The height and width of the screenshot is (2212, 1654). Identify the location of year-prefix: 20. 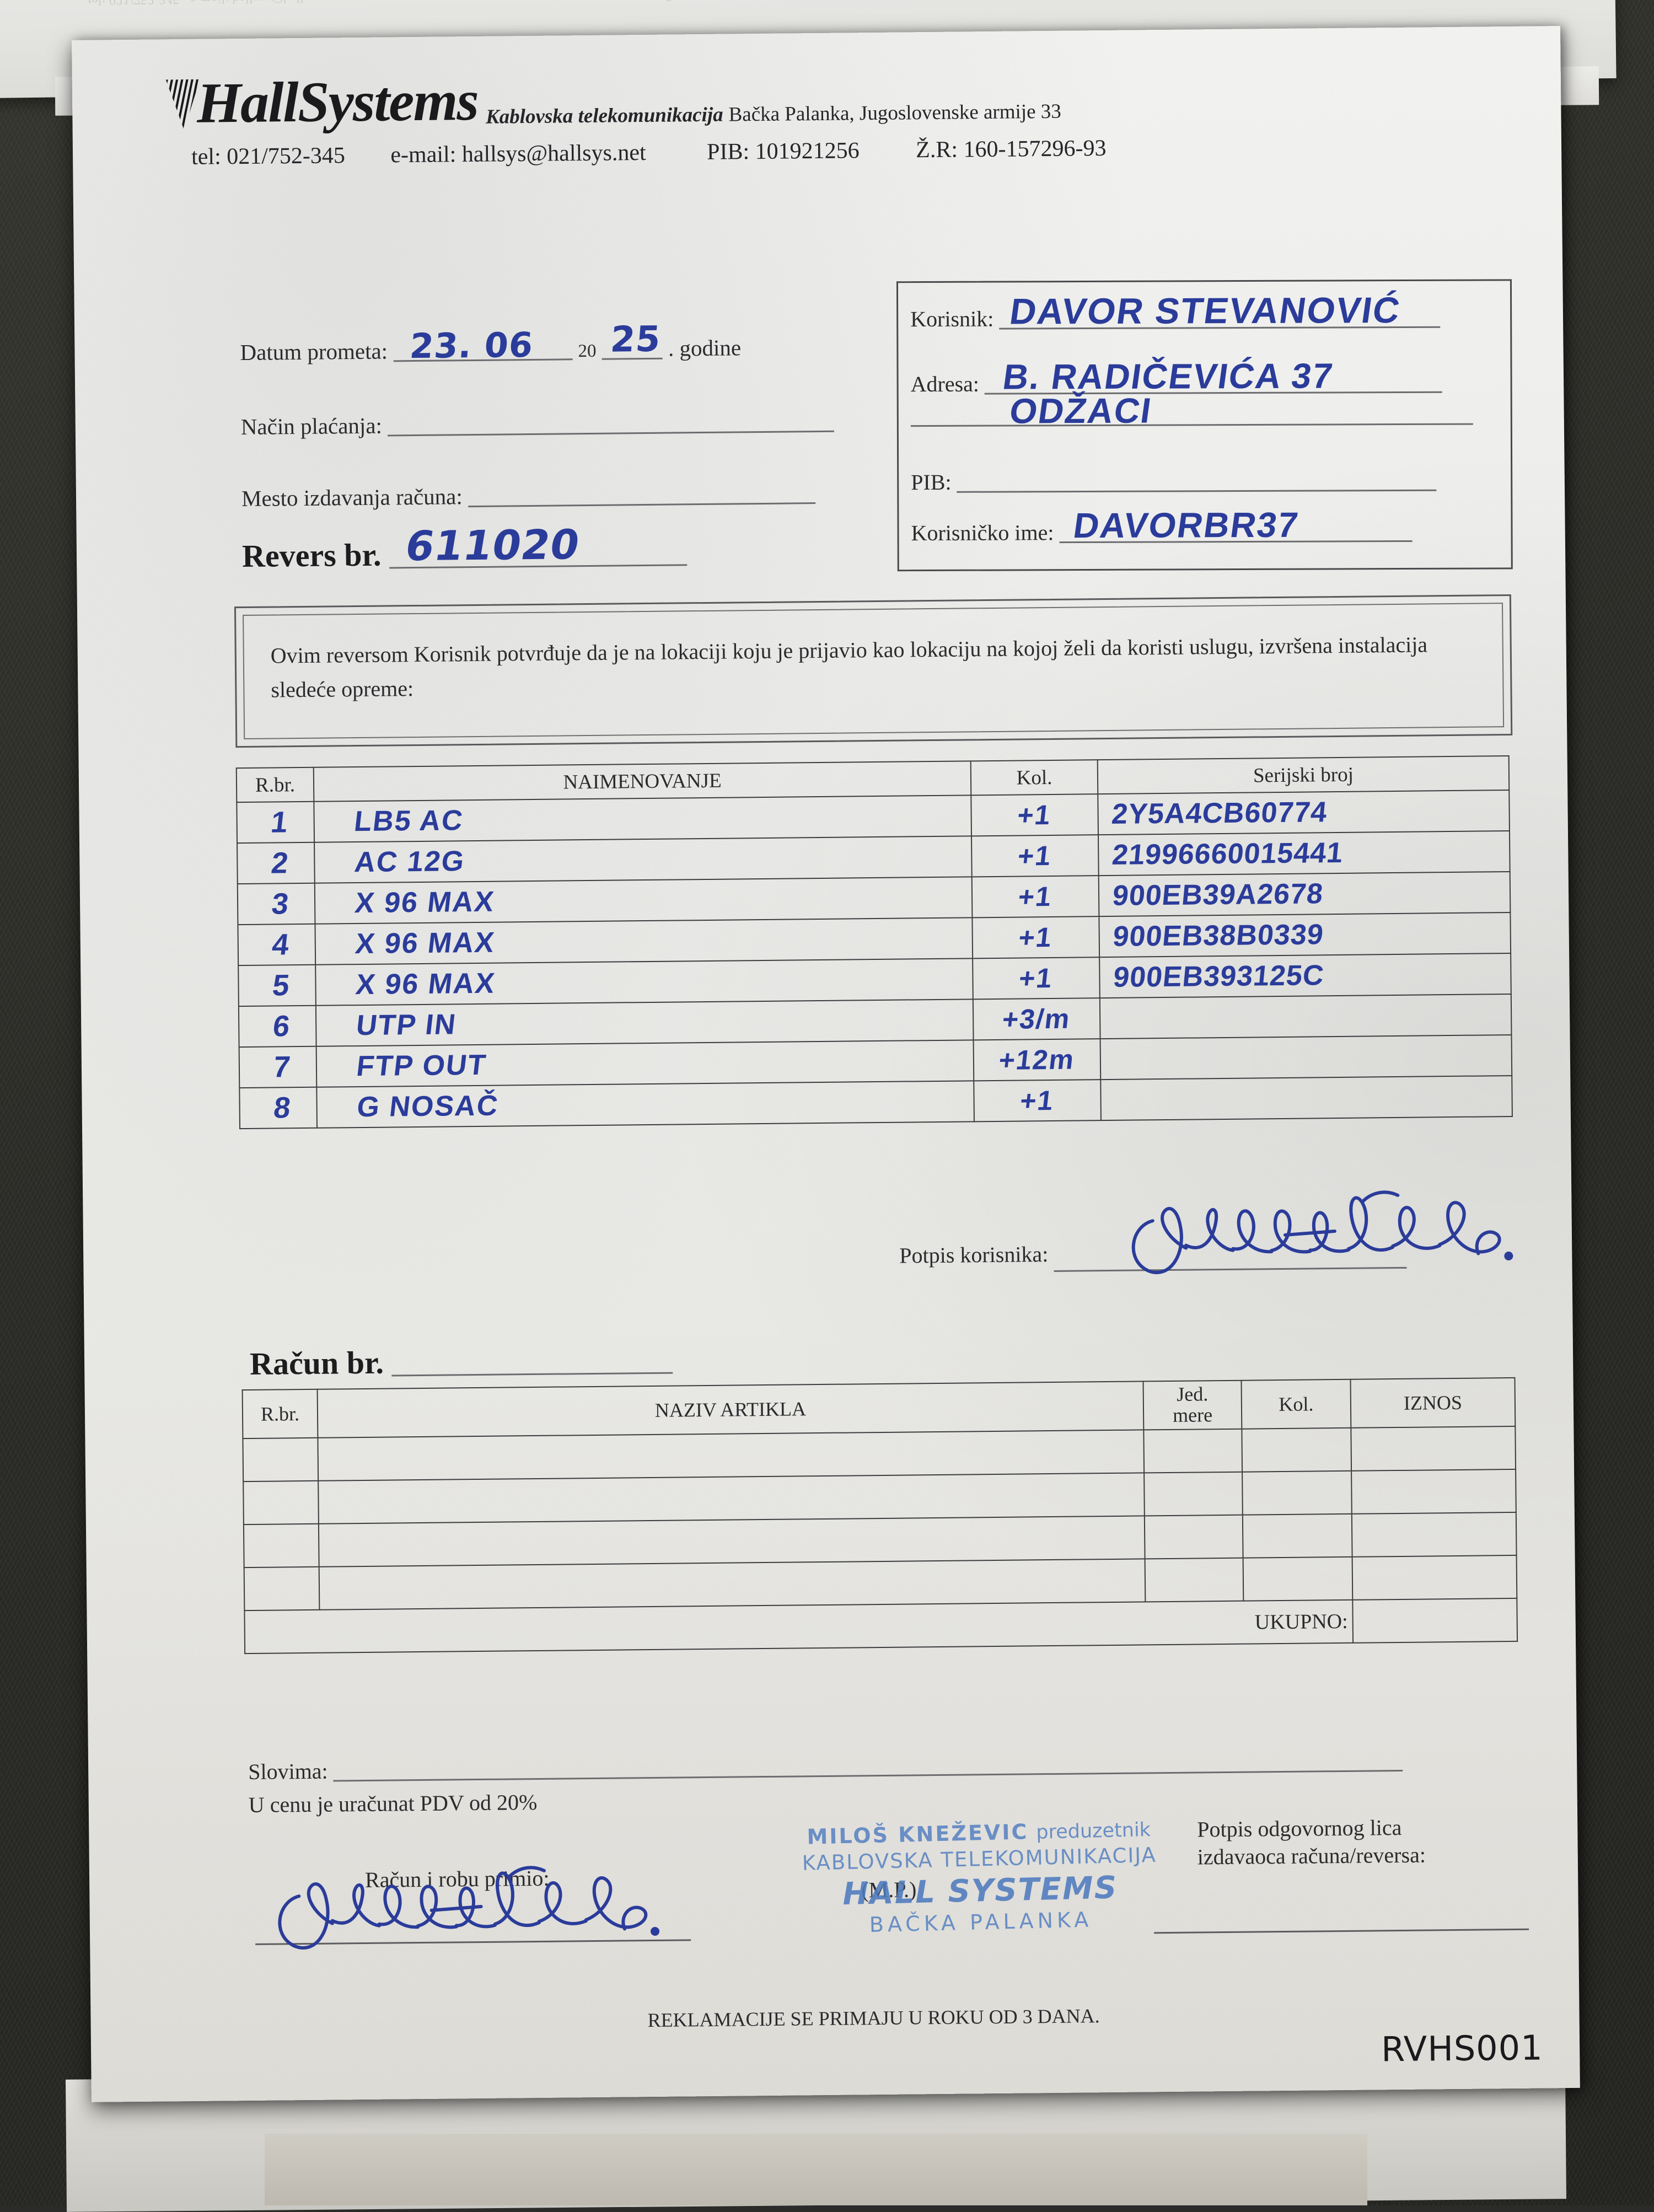
(587, 351).